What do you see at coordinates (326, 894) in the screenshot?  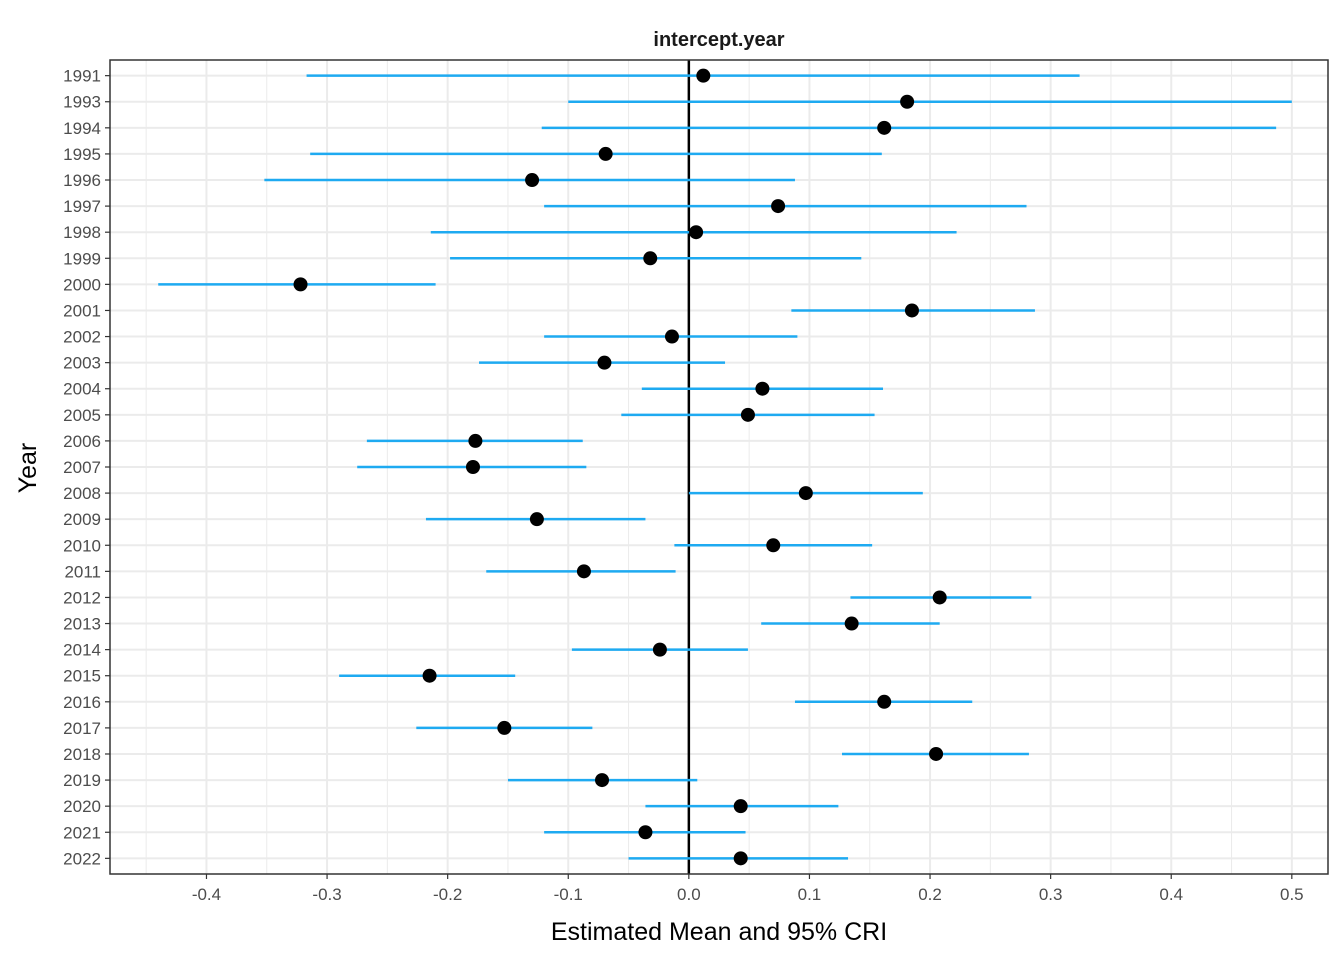 I see `x-tick-label: -0.3` at bounding box center [326, 894].